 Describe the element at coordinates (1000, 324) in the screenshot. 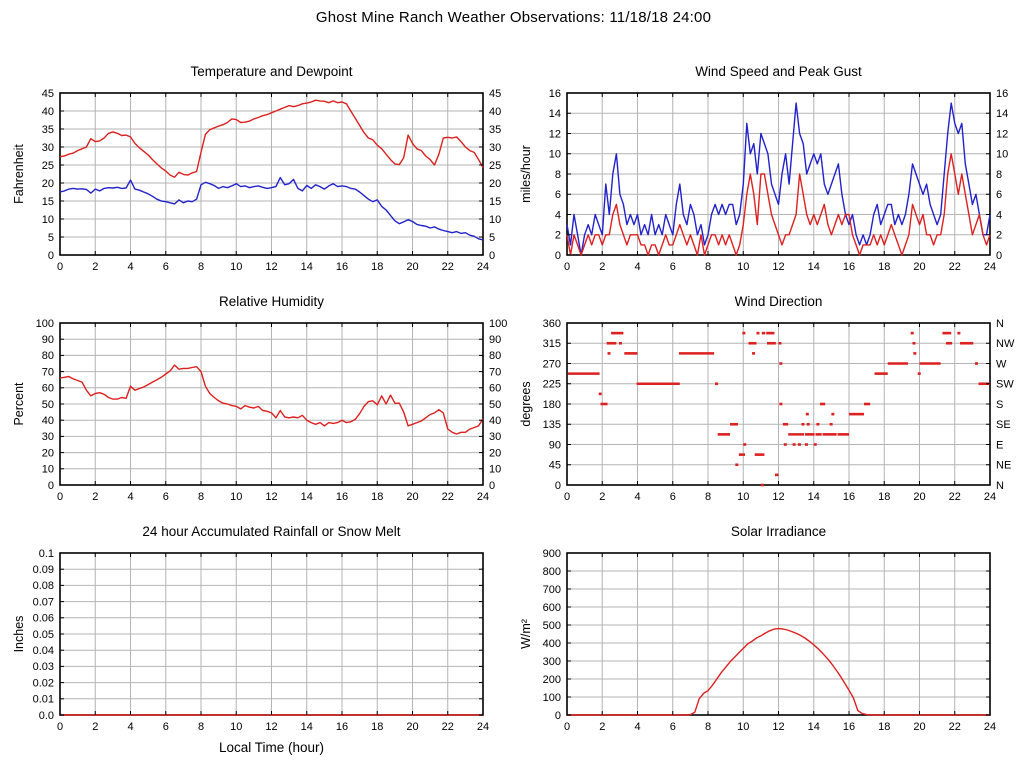

I see `svg-text: N` at that location.